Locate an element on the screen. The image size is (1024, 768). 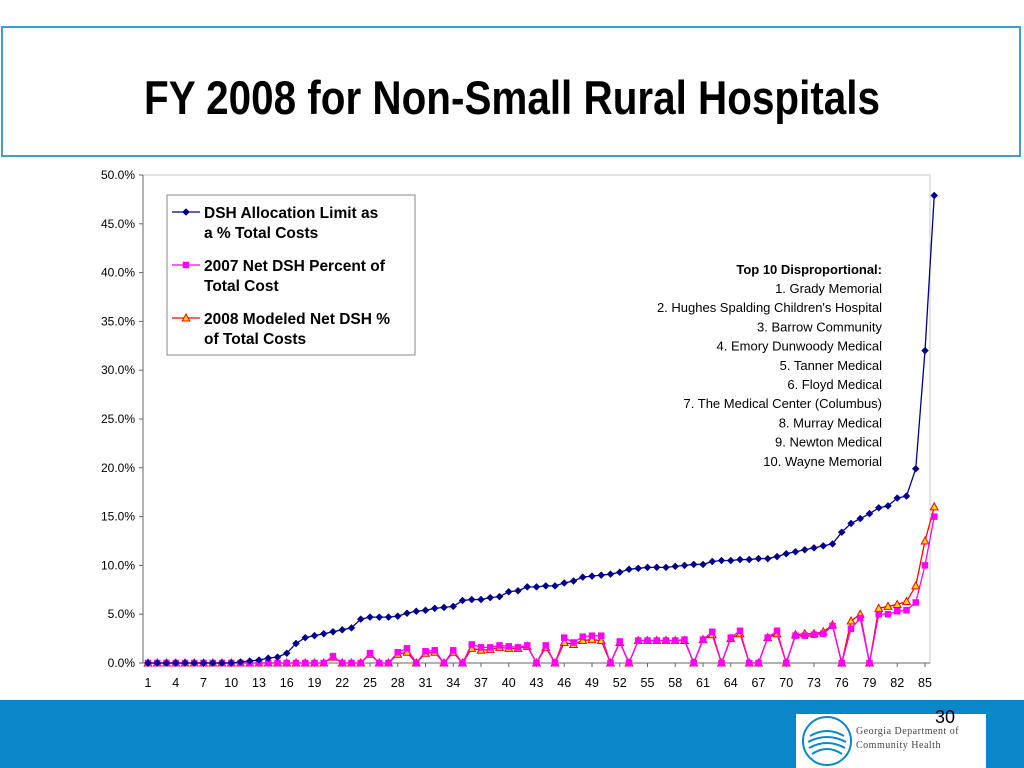
annotation-item: 2. Hughes Spalding Children's Hospital is located at coordinates (769, 307).